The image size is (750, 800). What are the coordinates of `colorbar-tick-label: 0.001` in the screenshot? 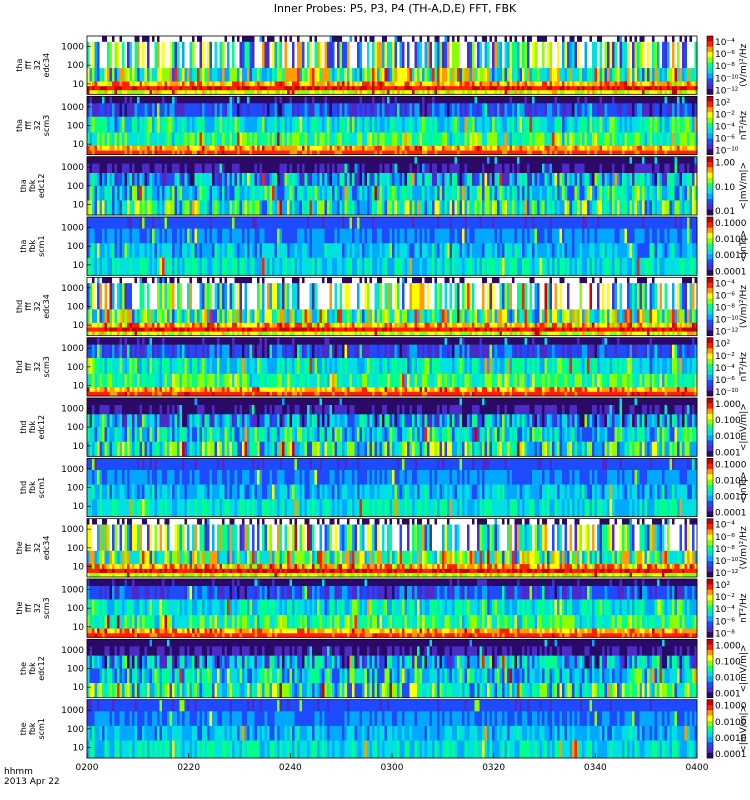 It's located at (728, 453).